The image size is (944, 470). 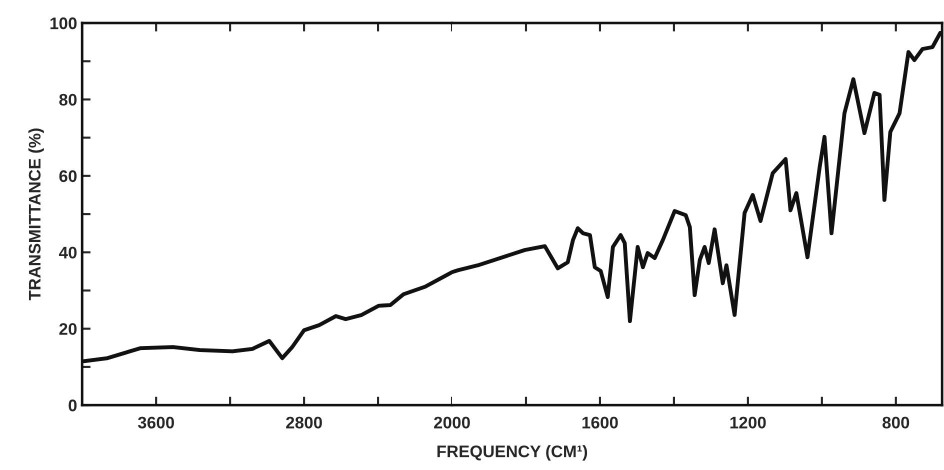 I want to click on y-tick-label: 20, so click(x=68, y=329).